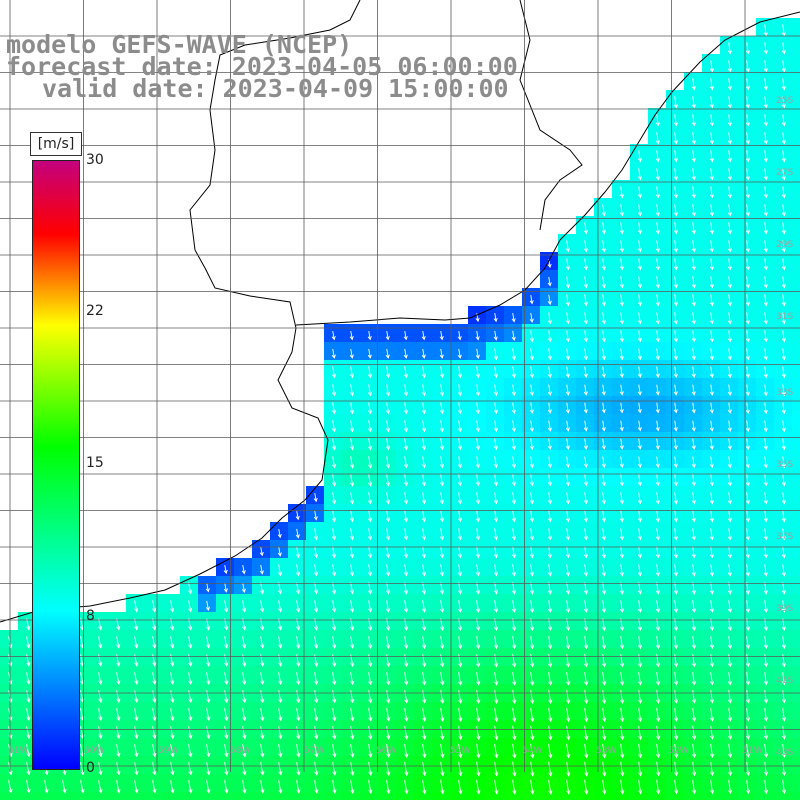  I want to click on lon-label: 51W, so click(752, 751).